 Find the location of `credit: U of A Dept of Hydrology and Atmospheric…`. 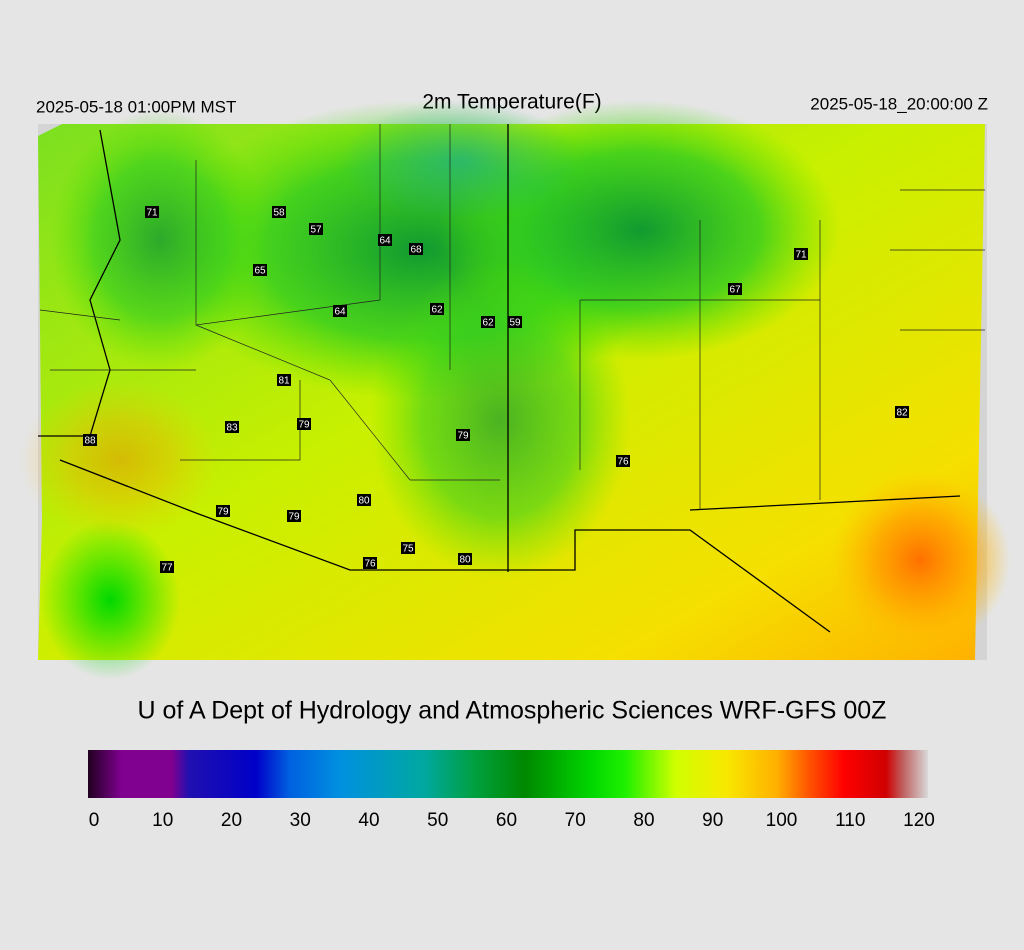

credit: U of A Dept of Hydrology and Atmospheric… is located at coordinates (512, 711).